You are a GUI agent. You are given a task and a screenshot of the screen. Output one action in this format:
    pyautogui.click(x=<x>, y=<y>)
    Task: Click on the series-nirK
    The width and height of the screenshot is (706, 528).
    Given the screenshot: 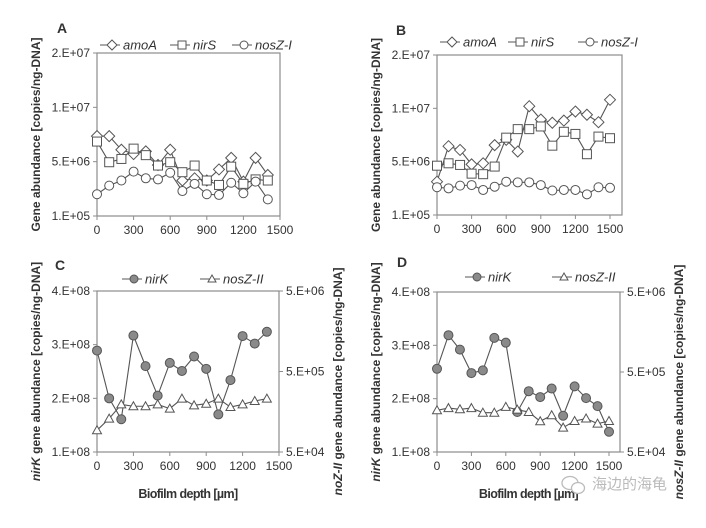 What is the action you would take?
    pyautogui.click(x=182, y=375)
    